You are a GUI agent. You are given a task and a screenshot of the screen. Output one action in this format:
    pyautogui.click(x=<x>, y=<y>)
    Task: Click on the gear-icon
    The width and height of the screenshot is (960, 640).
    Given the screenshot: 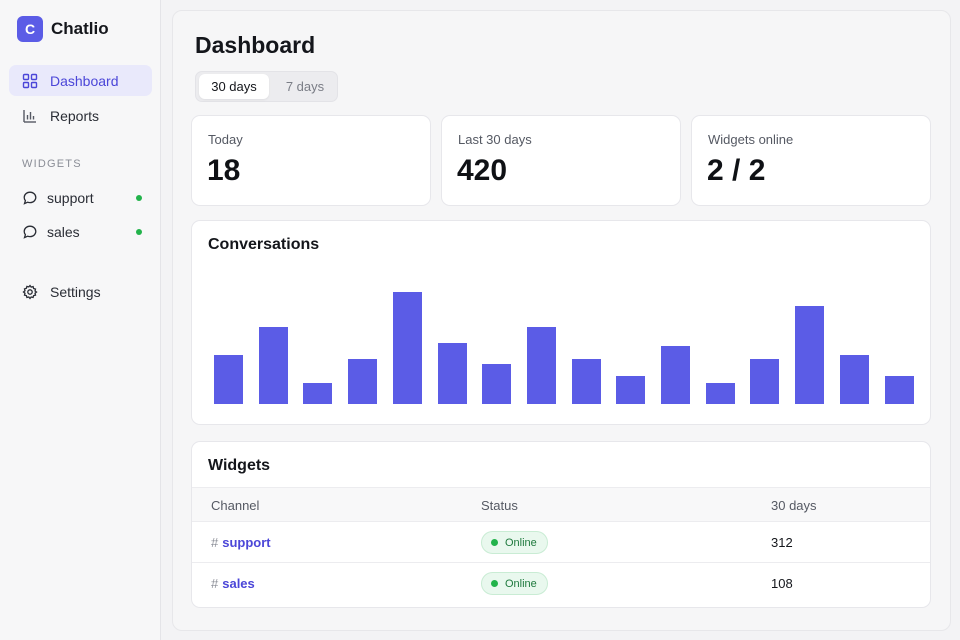 What is the action you would take?
    pyautogui.click(x=30, y=291)
    